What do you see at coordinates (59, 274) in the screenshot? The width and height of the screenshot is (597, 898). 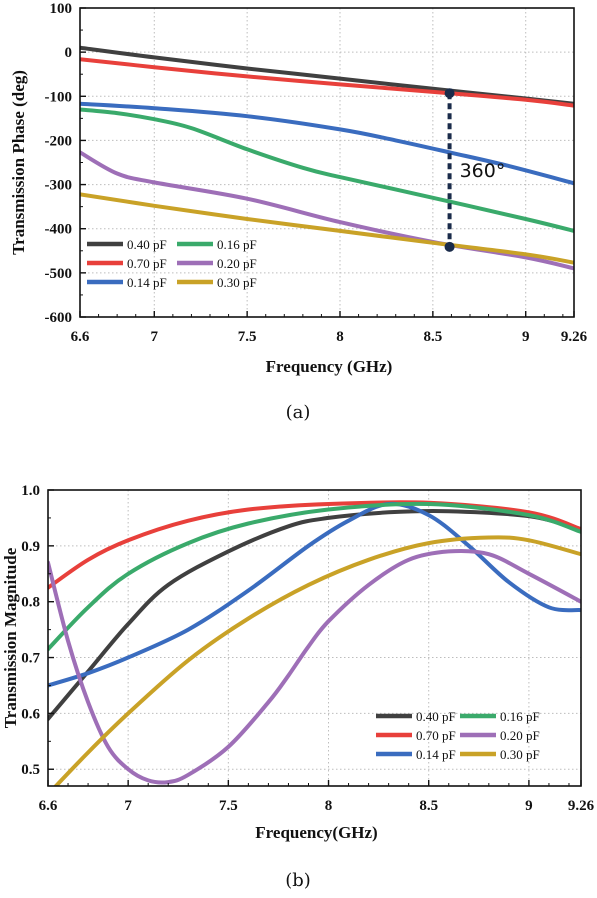 I see `y-tick-label: -500` at bounding box center [59, 274].